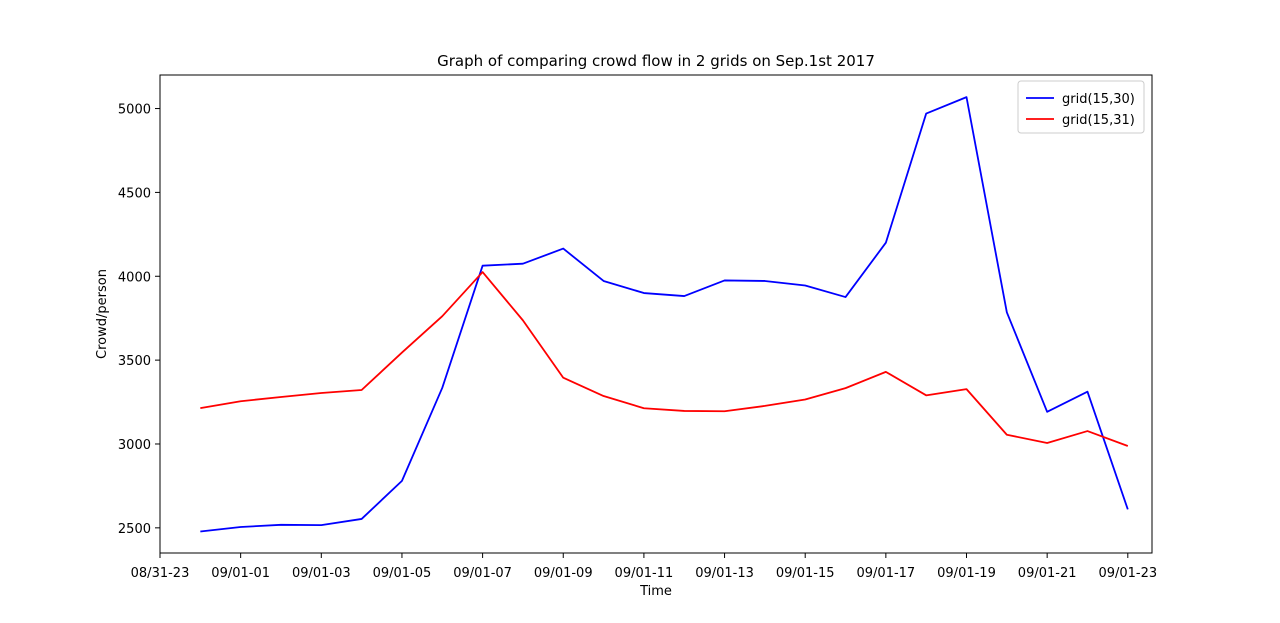  What do you see at coordinates (1127, 573) in the screenshot?
I see `x-tick-label: 09/01-23` at bounding box center [1127, 573].